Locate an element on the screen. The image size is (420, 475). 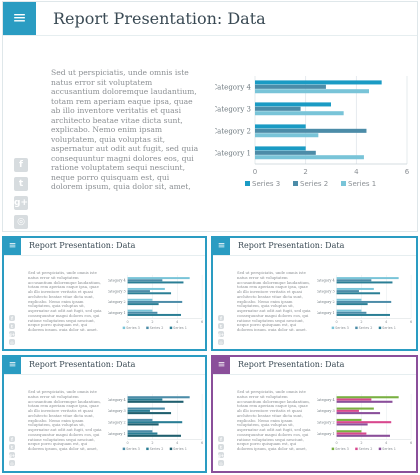
twitter-icon-glyph: t is located at coordinates (12, 447).